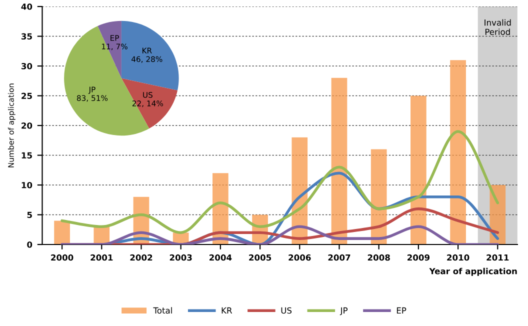 Image resolution: width=528 pixels, height=326 pixels. I want to click on x-tick-label: 2002, so click(141, 257).